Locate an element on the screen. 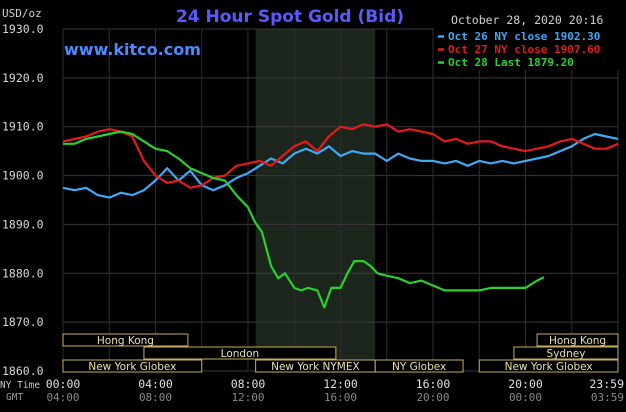  session-label-3: Sydney is located at coordinates (566, 354).